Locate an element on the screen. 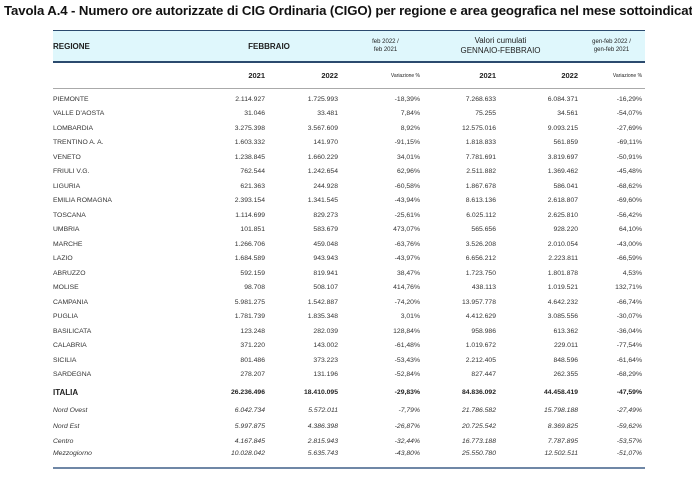 This screenshot has height=484, width=692. var-cum: -45,48% is located at coordinates (629, 172).